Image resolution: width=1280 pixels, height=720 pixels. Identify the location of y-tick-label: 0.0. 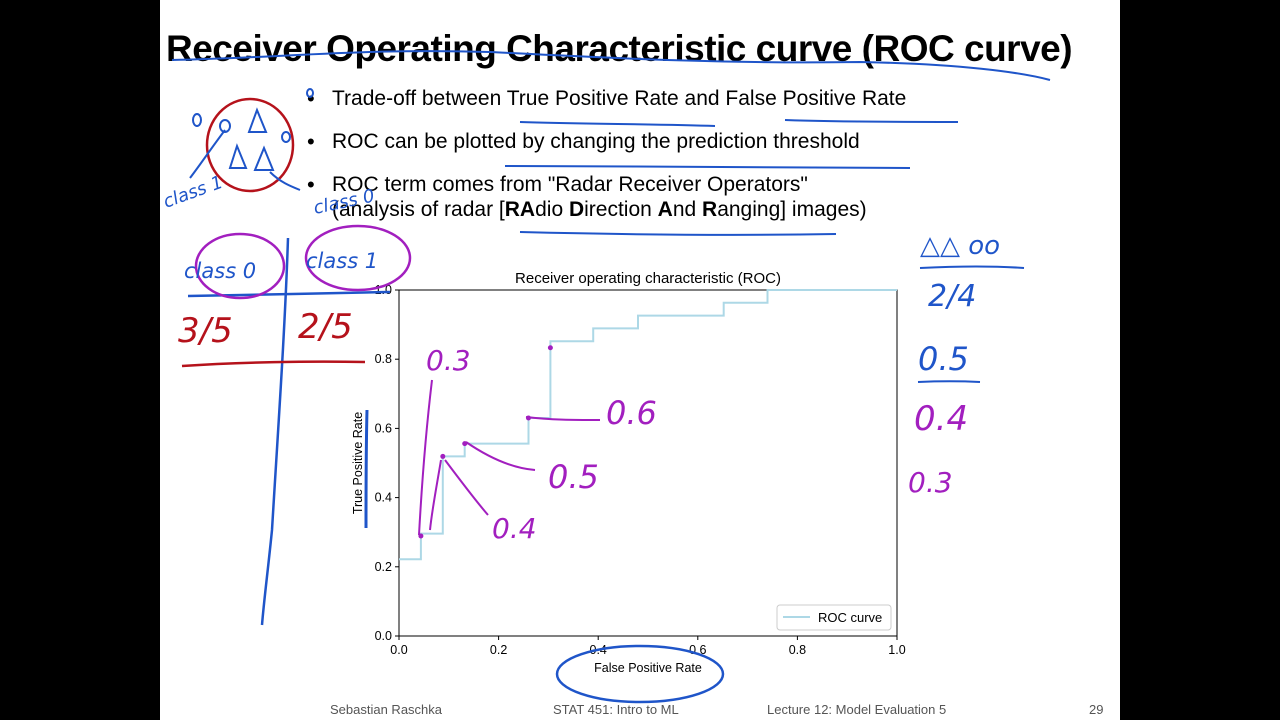
(383, 636).